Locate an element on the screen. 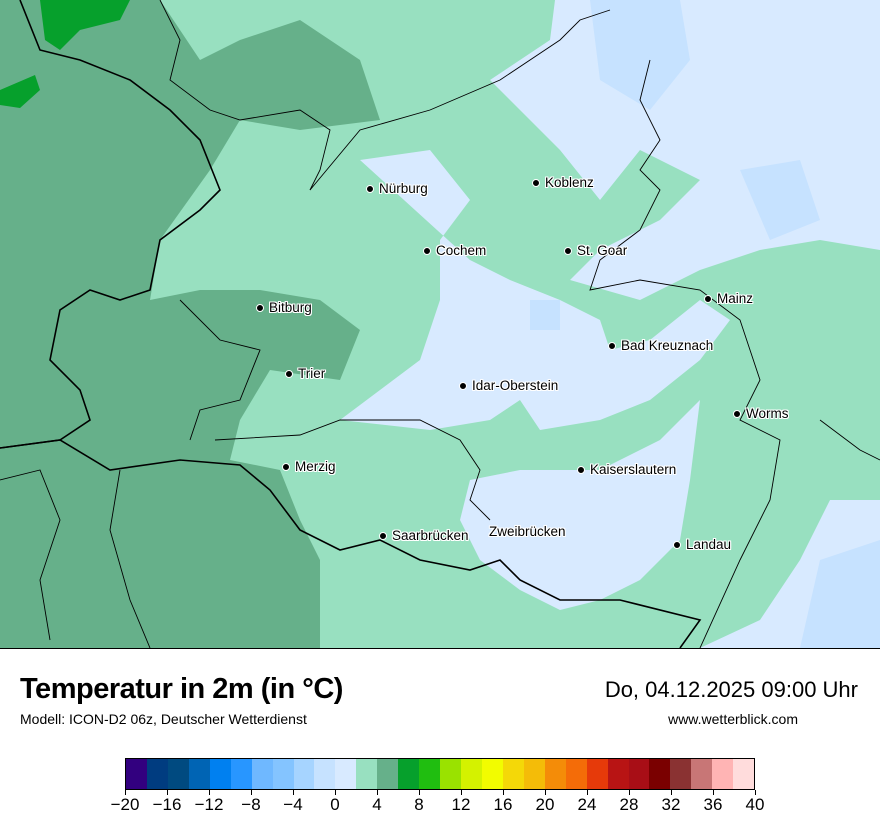 This screenshot has height=831, width=880. city-zweibruecken: Zweibrücken is located at coordinates (527, 531).